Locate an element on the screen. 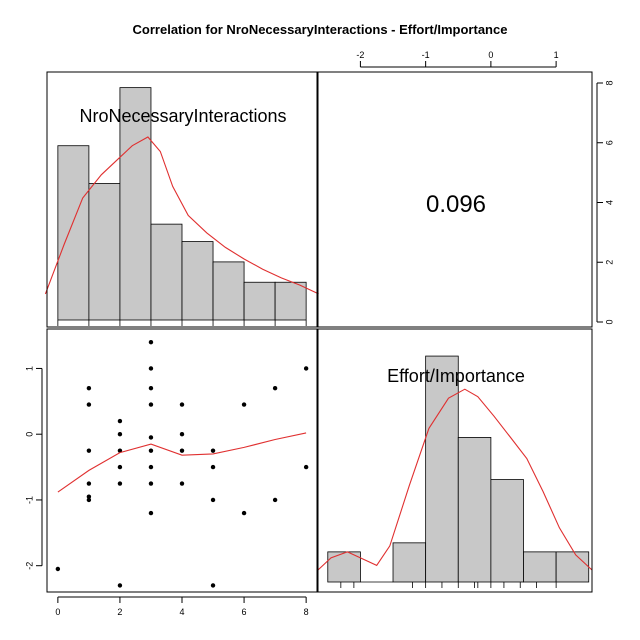  top-axis-label-1: -1 is located at coordinates (426, 55).